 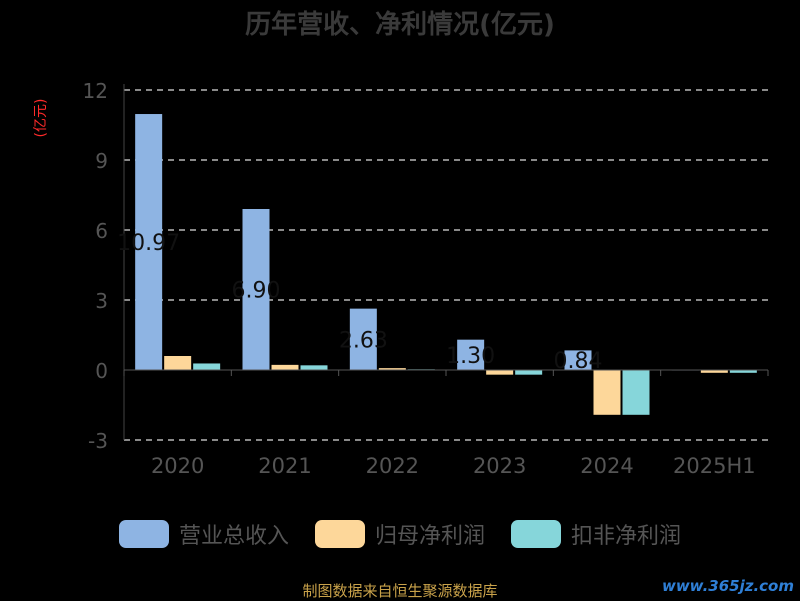 I want to click on y-tick-label: 12, so click(x=95, y=91).